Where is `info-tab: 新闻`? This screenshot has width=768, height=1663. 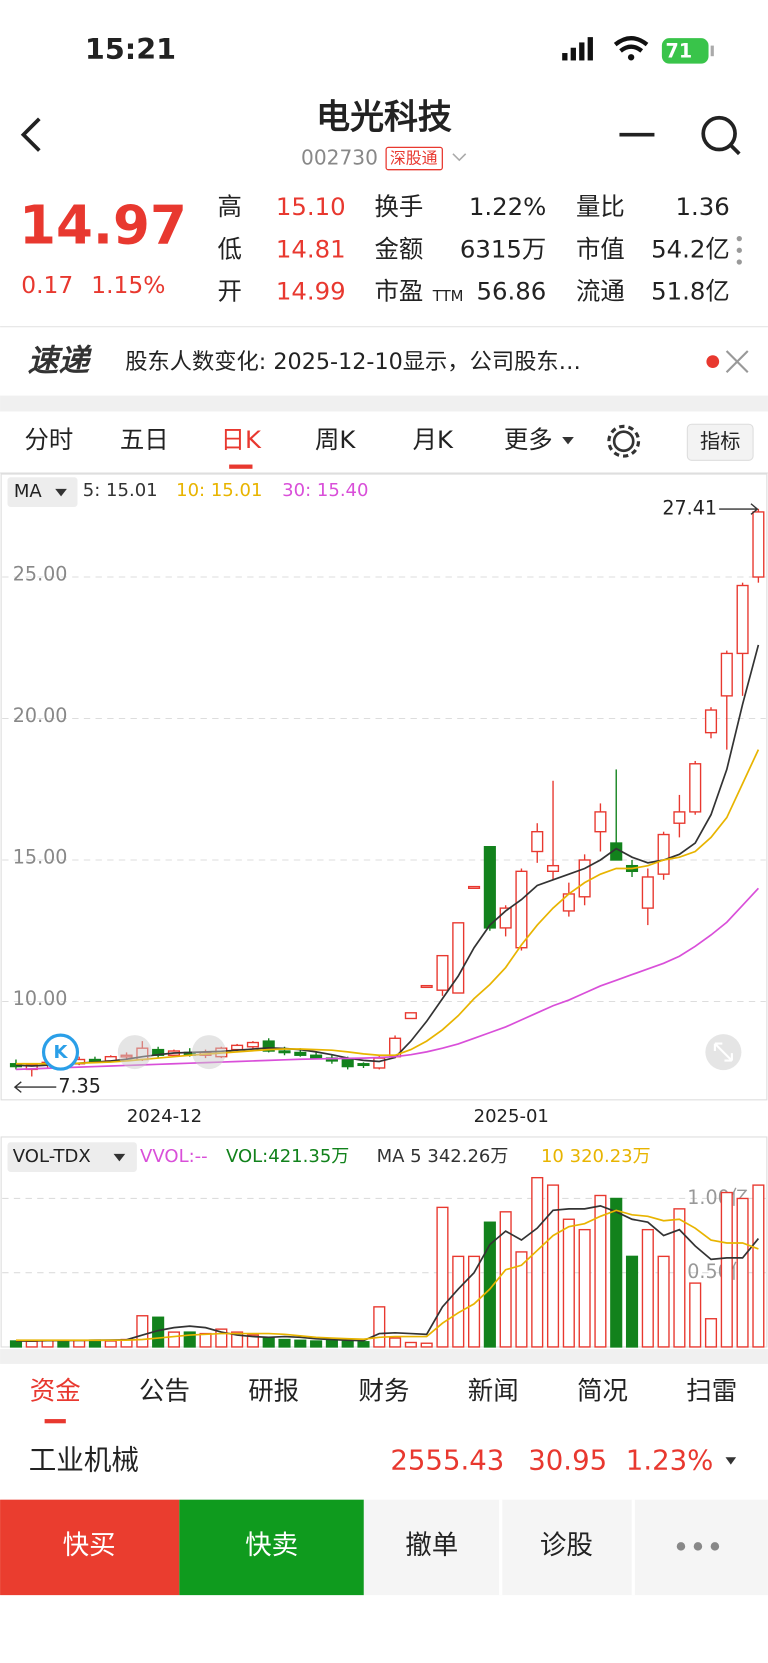
info-tab: 新闻 is located at coordinates (493, 1392).